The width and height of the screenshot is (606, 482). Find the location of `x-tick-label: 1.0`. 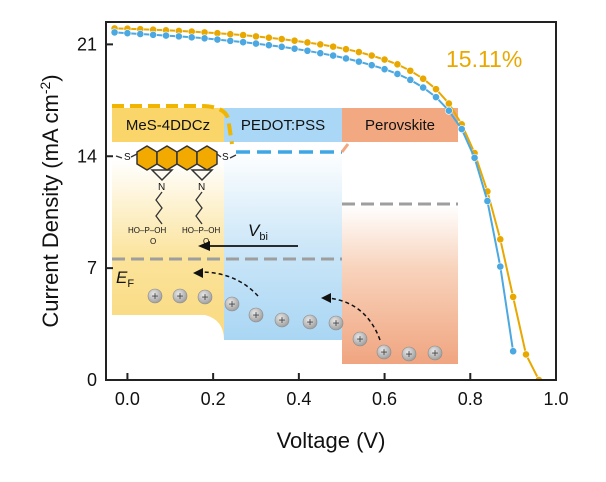

x-tick-label: 1.0 is located at coordinates (555, 399).